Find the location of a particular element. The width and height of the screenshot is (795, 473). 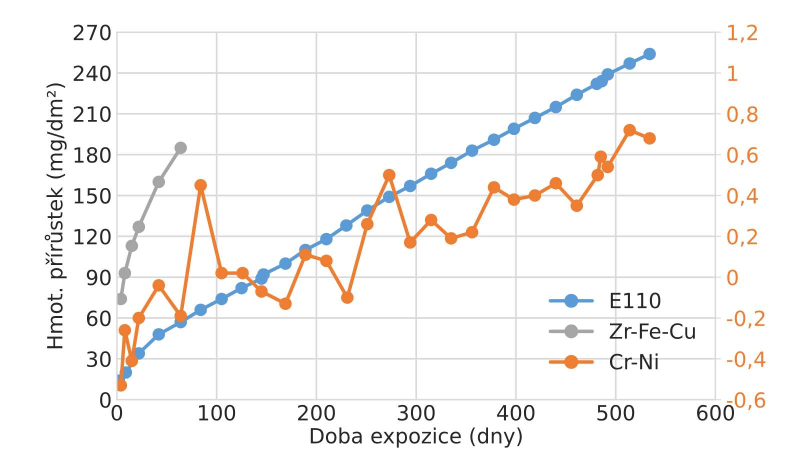

x-tick-label: 200 is located at coordinates (316, 412).